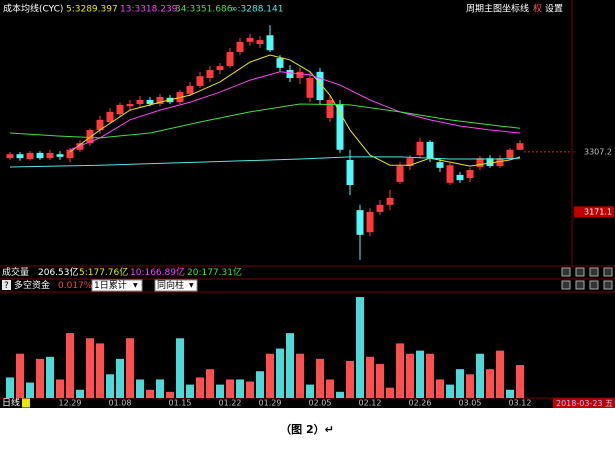  I want to click on cursor-date: 2018-03-23 五, so click(584, 403).